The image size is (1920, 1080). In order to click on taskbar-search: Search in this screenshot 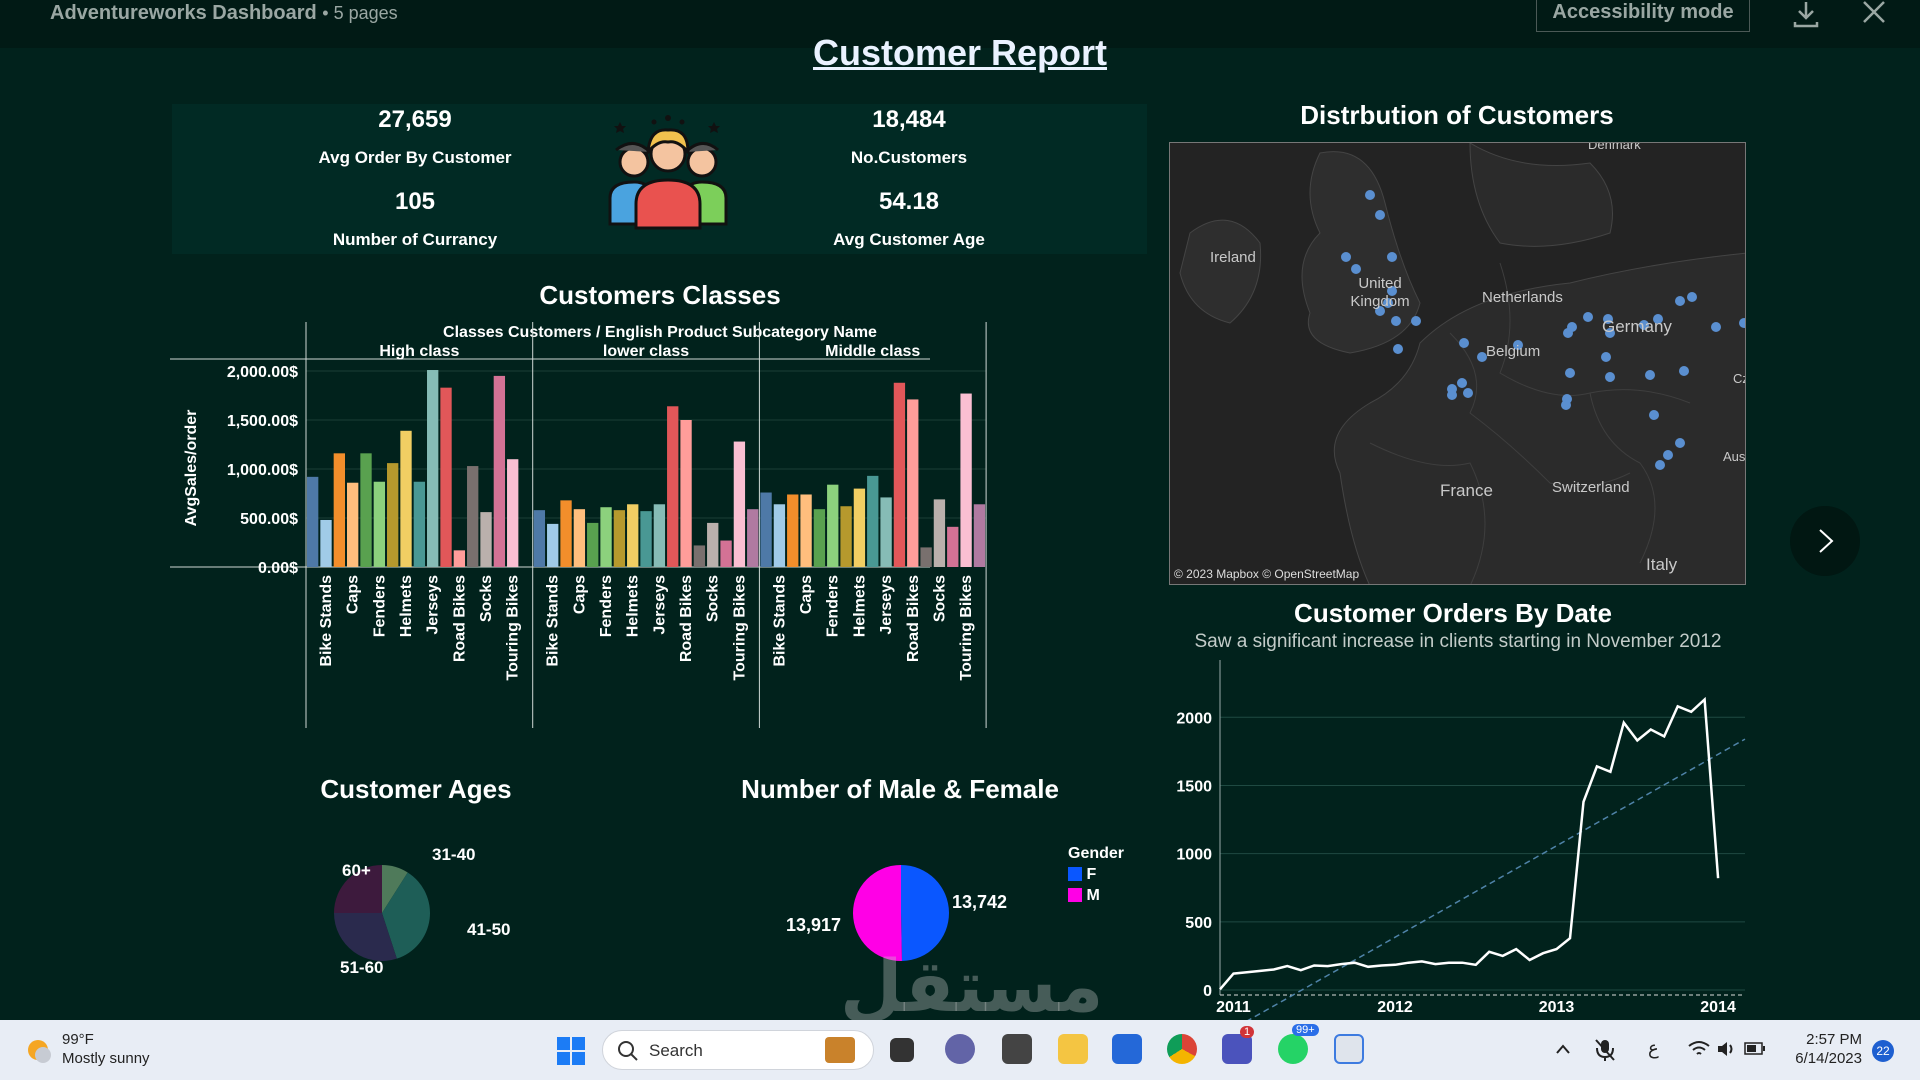, I will do `click(738, 1050)`.